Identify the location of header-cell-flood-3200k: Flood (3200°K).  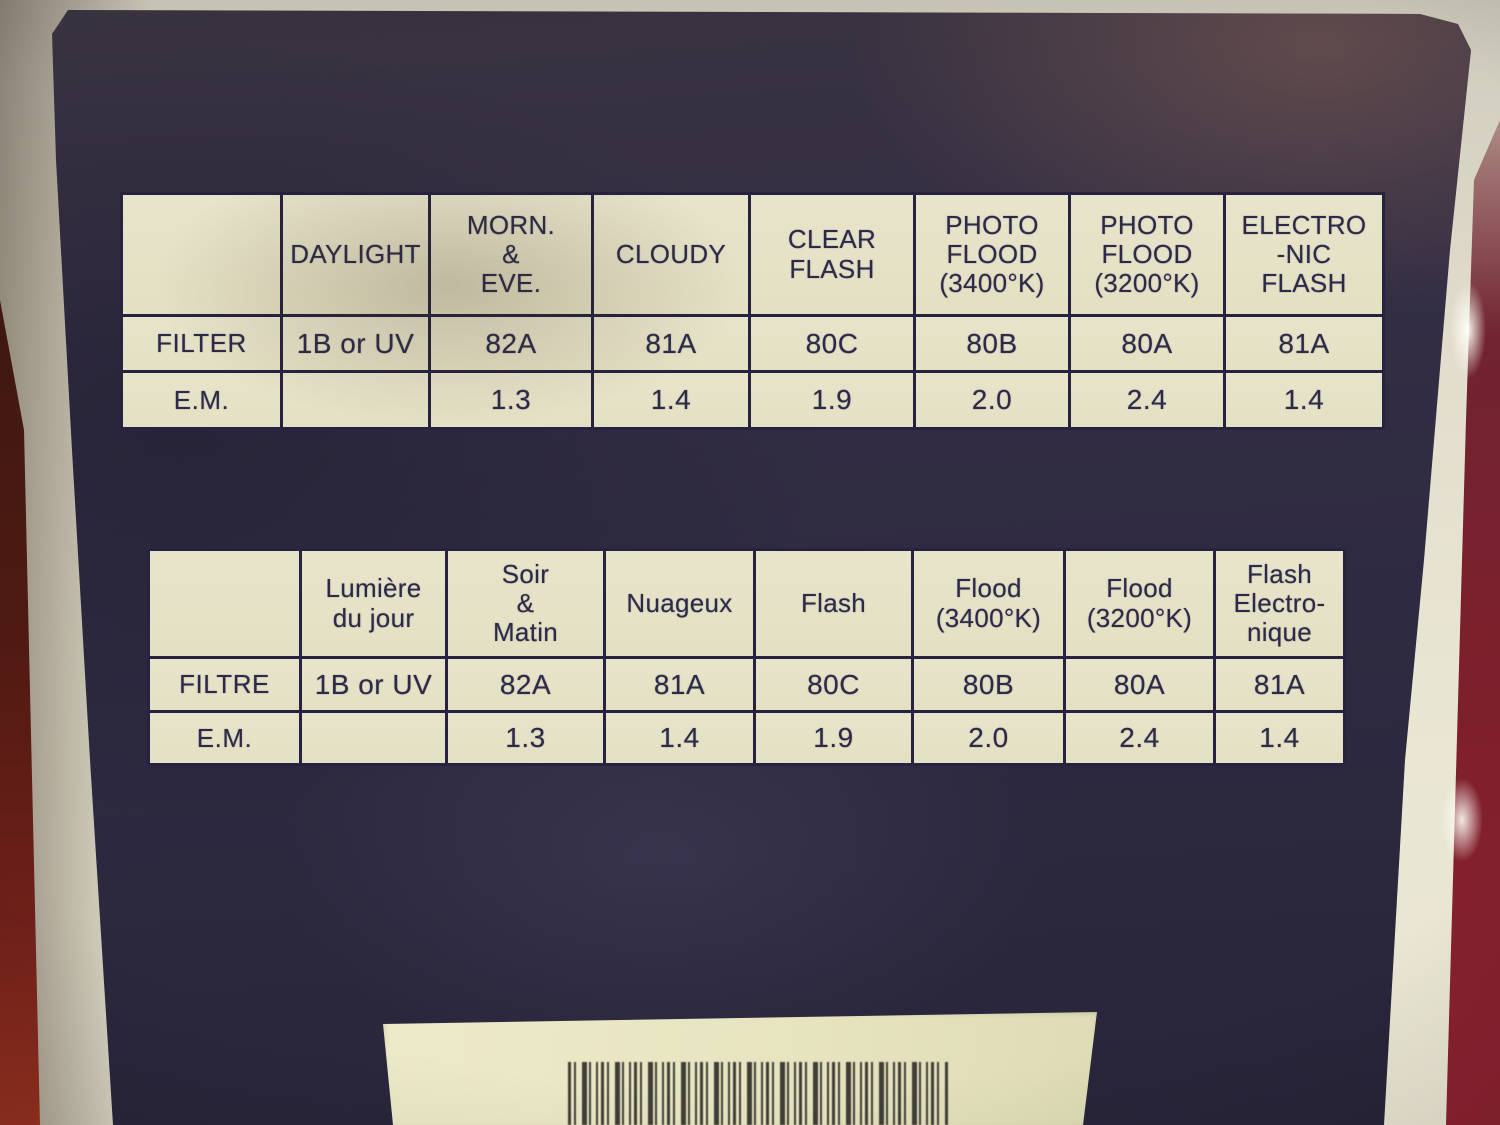
(1139, 603).